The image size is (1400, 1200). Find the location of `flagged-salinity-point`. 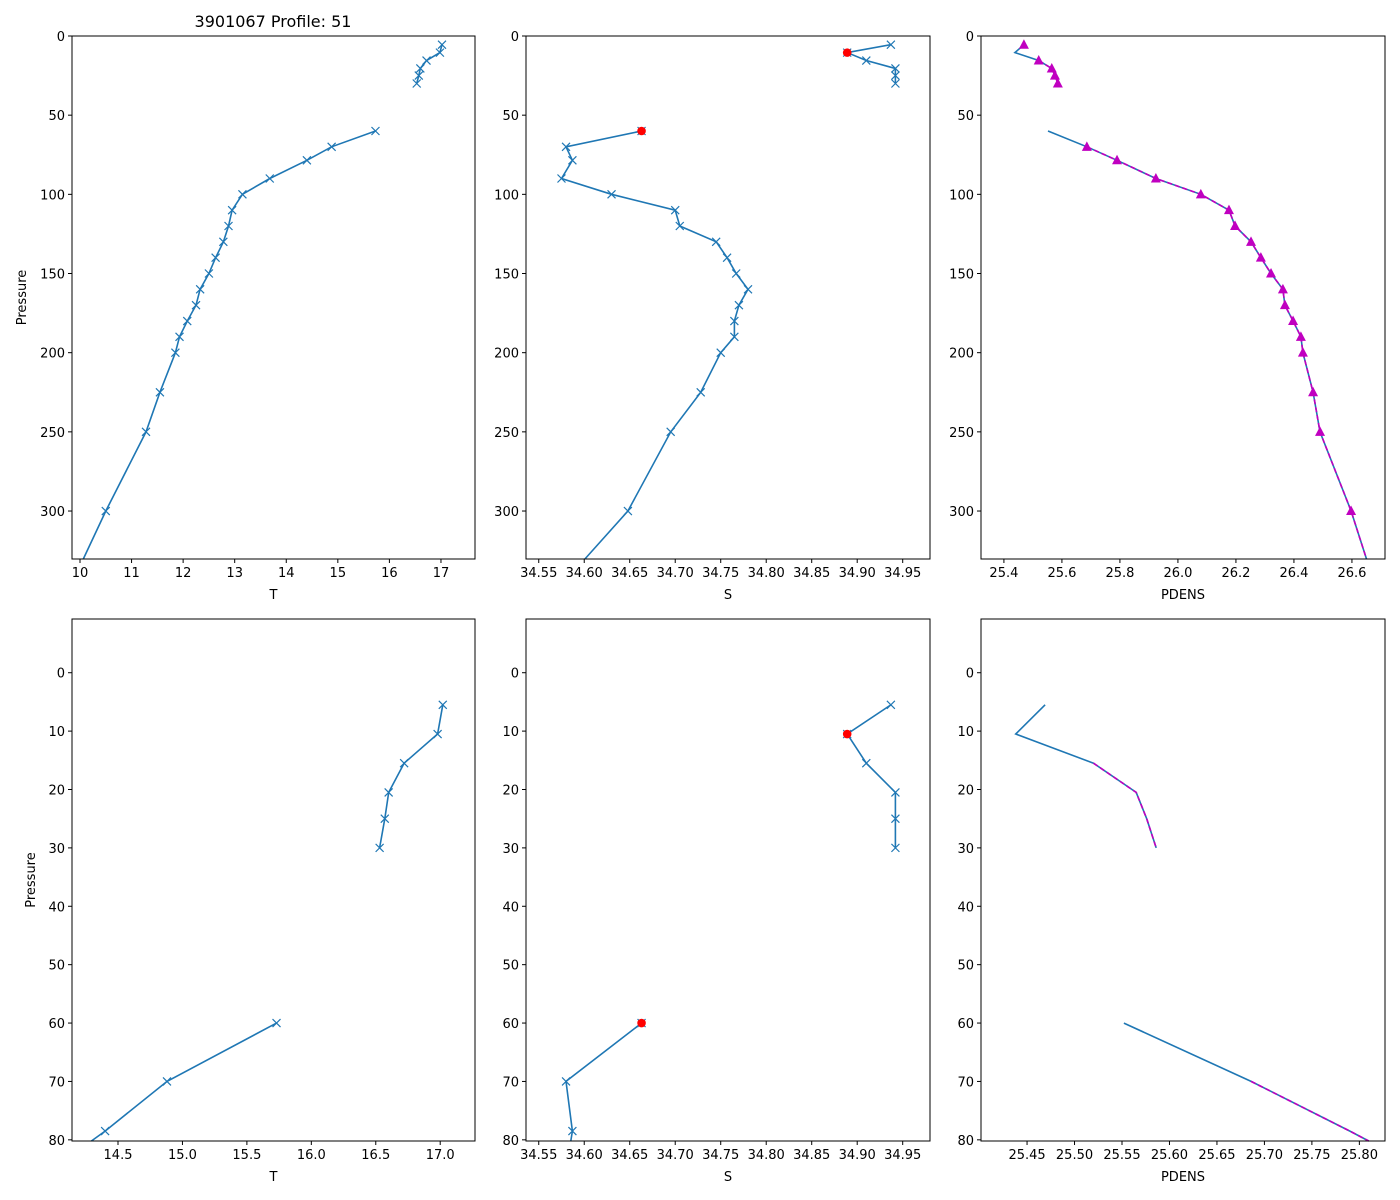

flagged-salinity-point is located at coordinates (847, 734).